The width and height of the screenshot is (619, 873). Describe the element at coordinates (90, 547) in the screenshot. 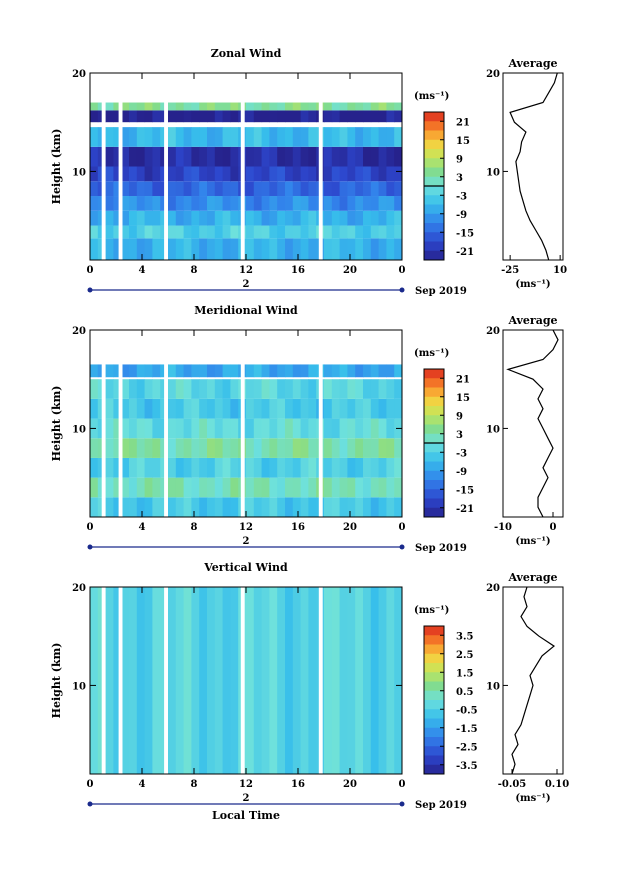

I see `date-axis-start-marker` at that location.